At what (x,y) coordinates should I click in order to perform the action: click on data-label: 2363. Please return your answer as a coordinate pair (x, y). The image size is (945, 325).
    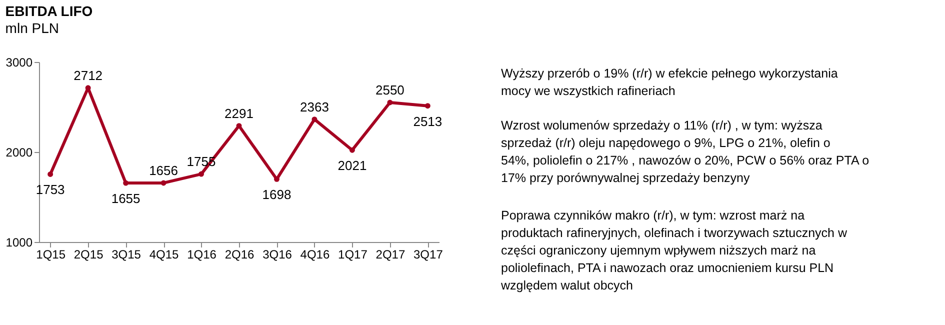
    Looking at the image, I should click on (314, 106).